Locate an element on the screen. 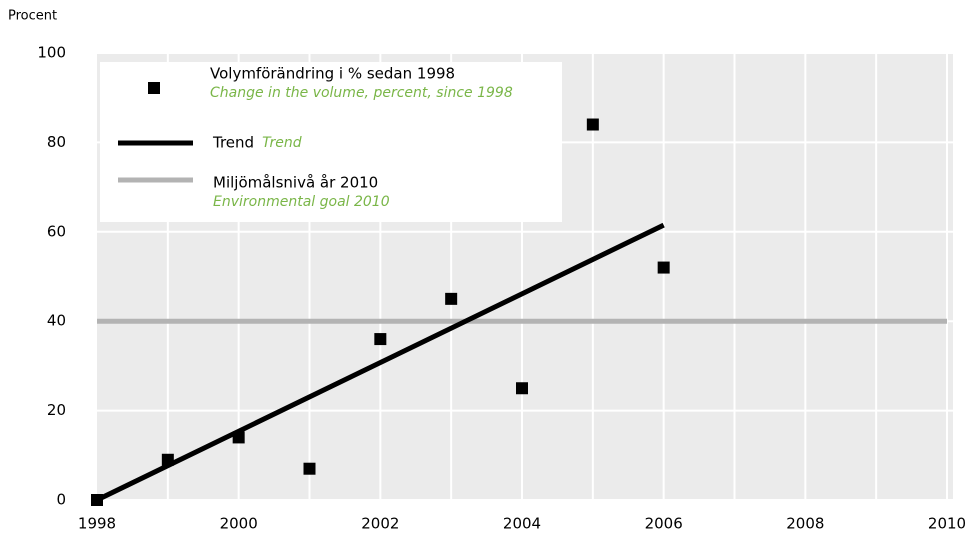 Image resolution: width=965 pixels, height=543 pixels. x-tick-label: 2002 is located at coordinates (380, 524).